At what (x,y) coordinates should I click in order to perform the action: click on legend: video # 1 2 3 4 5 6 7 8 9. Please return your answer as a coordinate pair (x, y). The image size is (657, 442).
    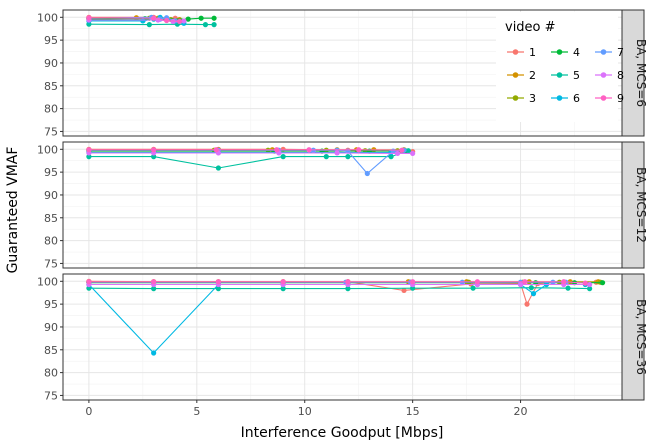
    Looking at the image, I should click on (560, 67).